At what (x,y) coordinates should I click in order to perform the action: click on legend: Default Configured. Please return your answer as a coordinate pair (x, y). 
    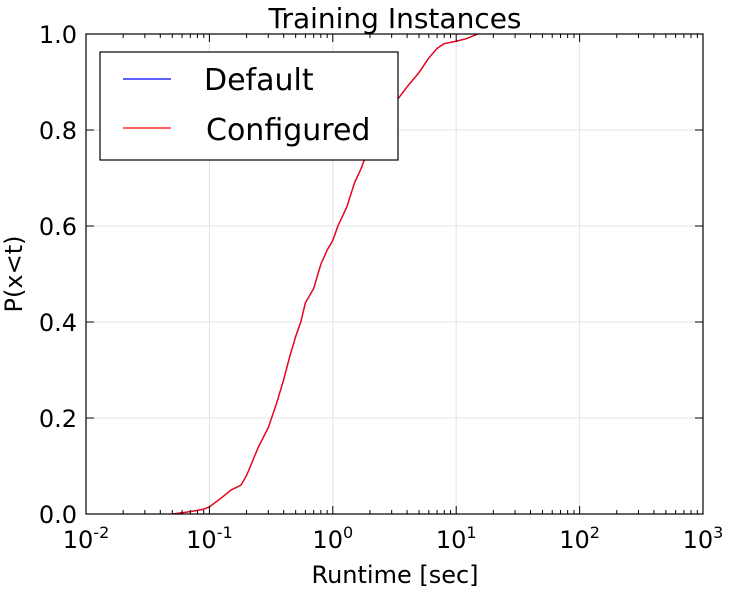
    Looking at the image, I should click on (249, 106).